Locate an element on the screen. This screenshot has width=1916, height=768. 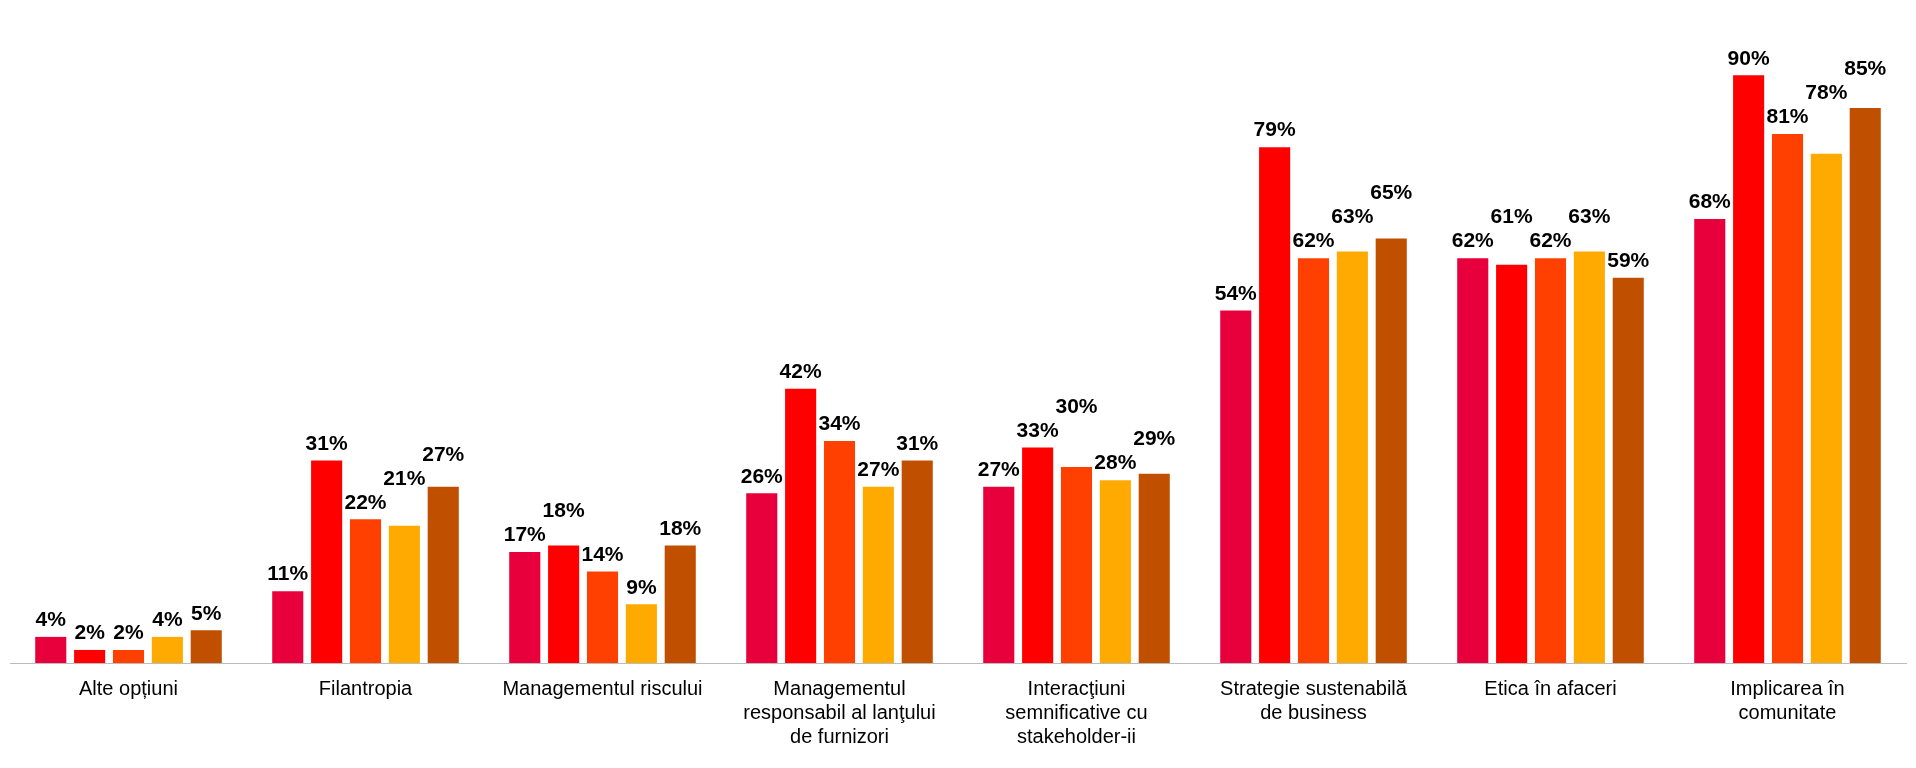
data-label: 54% is located at coordinates (1236, 292).